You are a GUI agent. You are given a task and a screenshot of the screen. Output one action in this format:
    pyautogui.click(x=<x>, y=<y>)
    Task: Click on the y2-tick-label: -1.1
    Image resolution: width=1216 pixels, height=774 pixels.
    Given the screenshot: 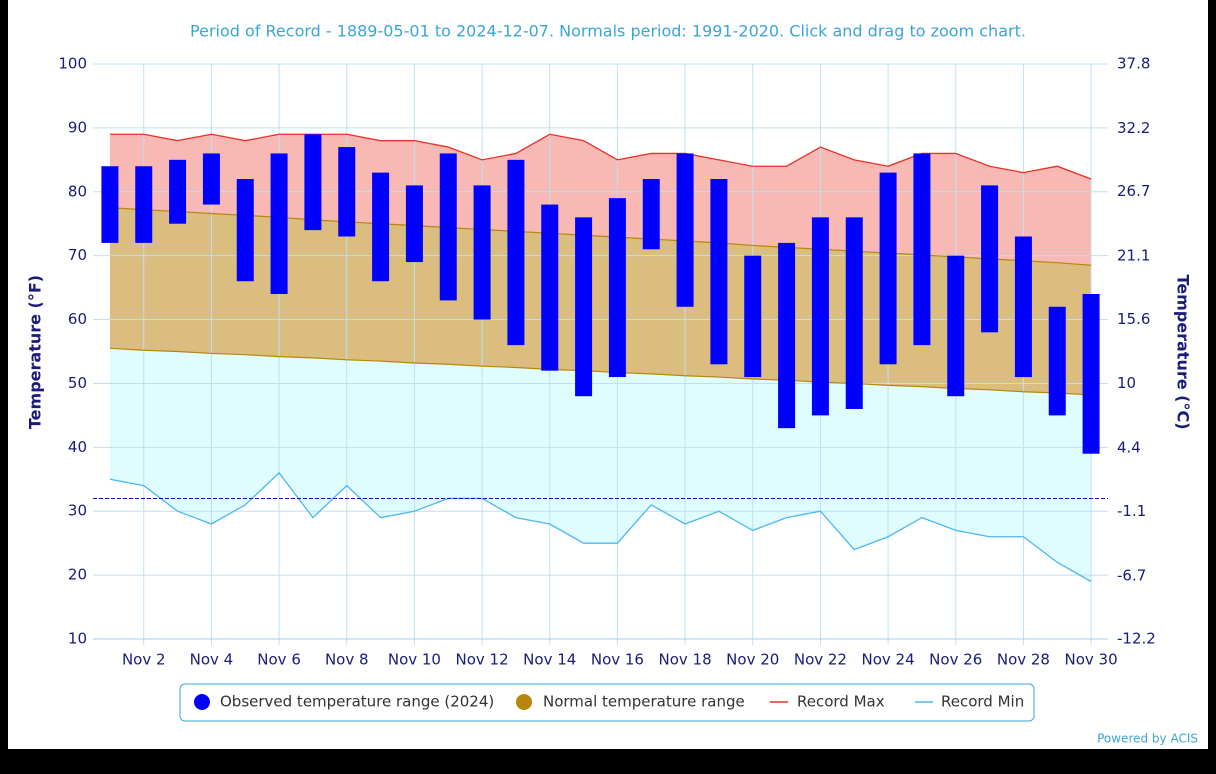 What is the action you would take?
    pyautogui.click(x=1131, y=511)
    